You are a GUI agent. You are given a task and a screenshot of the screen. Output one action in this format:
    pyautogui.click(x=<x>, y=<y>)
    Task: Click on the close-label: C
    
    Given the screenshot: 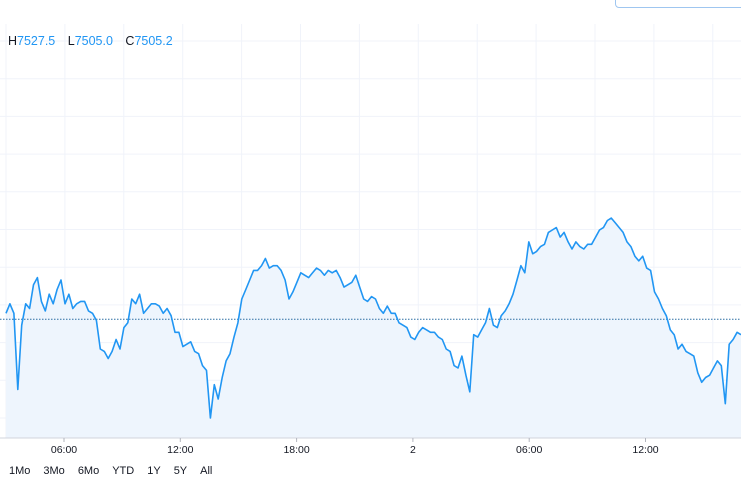 What is the action you would take?
    pyautogui.click(x=130, y=41)
    